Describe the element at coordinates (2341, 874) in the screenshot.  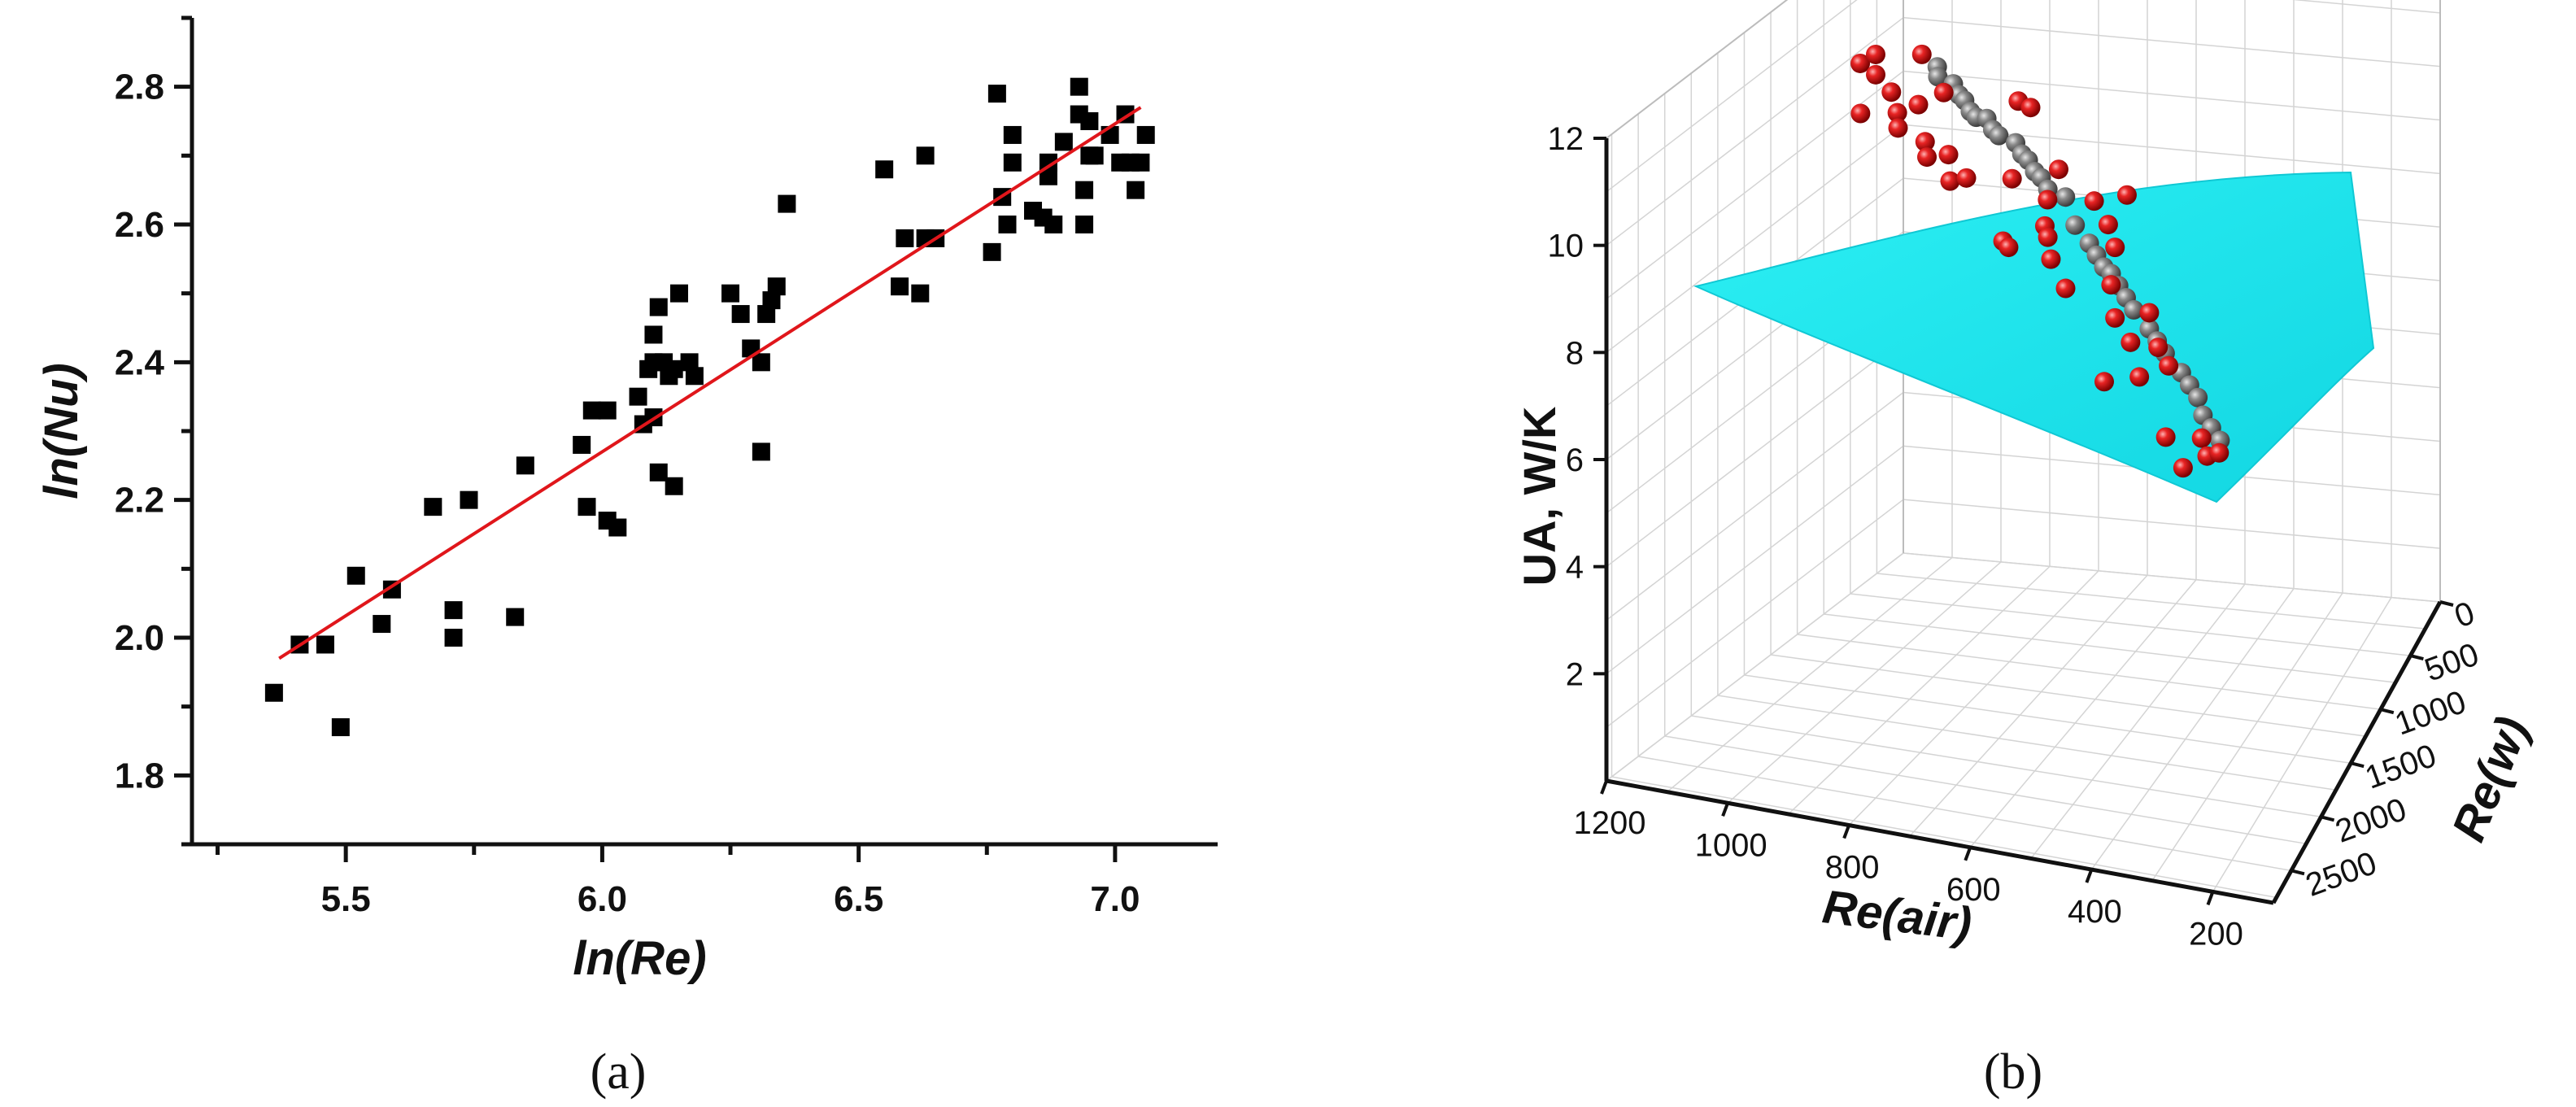
I see `y-tick-label: 2500` at that location.